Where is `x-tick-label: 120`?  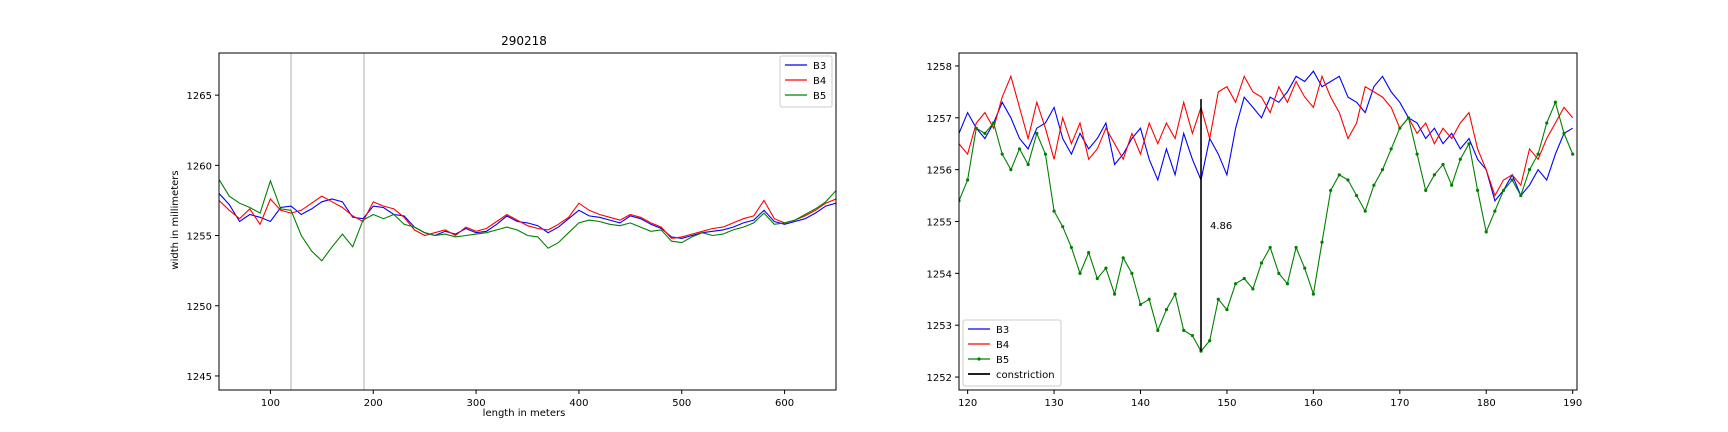 x-tick-label: 120 is located at coordinates (967, 403).